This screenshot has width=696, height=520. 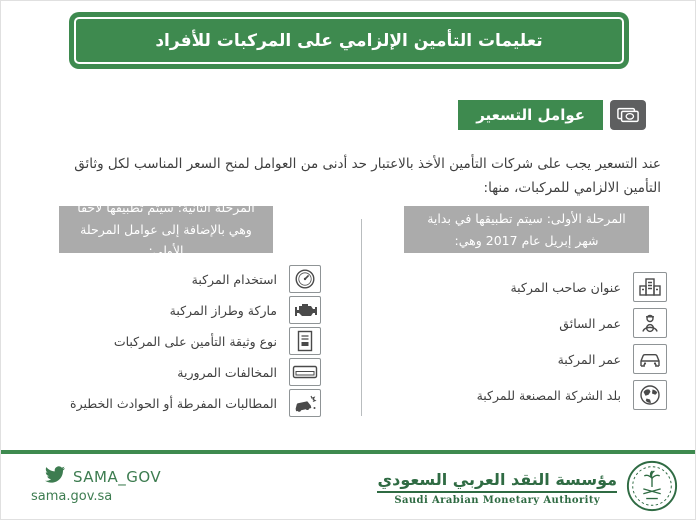 I want to click on money-icon, so click(x=628, y=115).